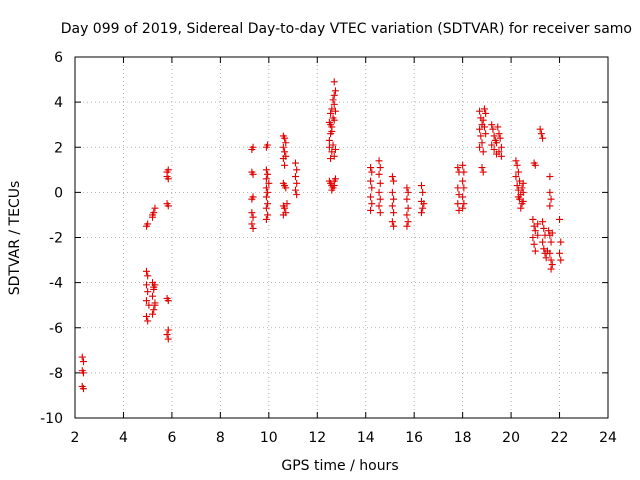 The width and height of the screenshot is (640, 480). What do you see at coordinates (339, 466) in the screenshot?
I see `x-axis-label: GPS time / hours` at bounding box center [339, 466].